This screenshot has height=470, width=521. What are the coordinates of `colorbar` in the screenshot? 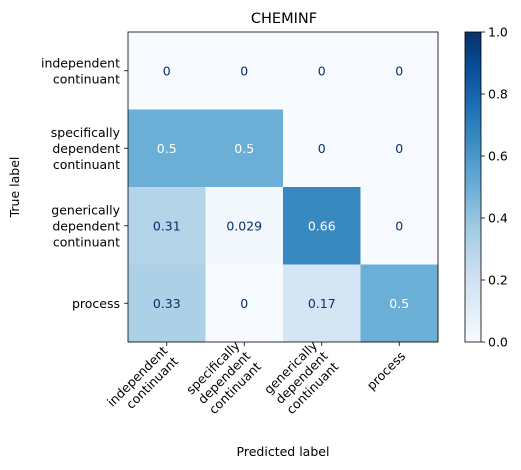 It's located at (473, 187).